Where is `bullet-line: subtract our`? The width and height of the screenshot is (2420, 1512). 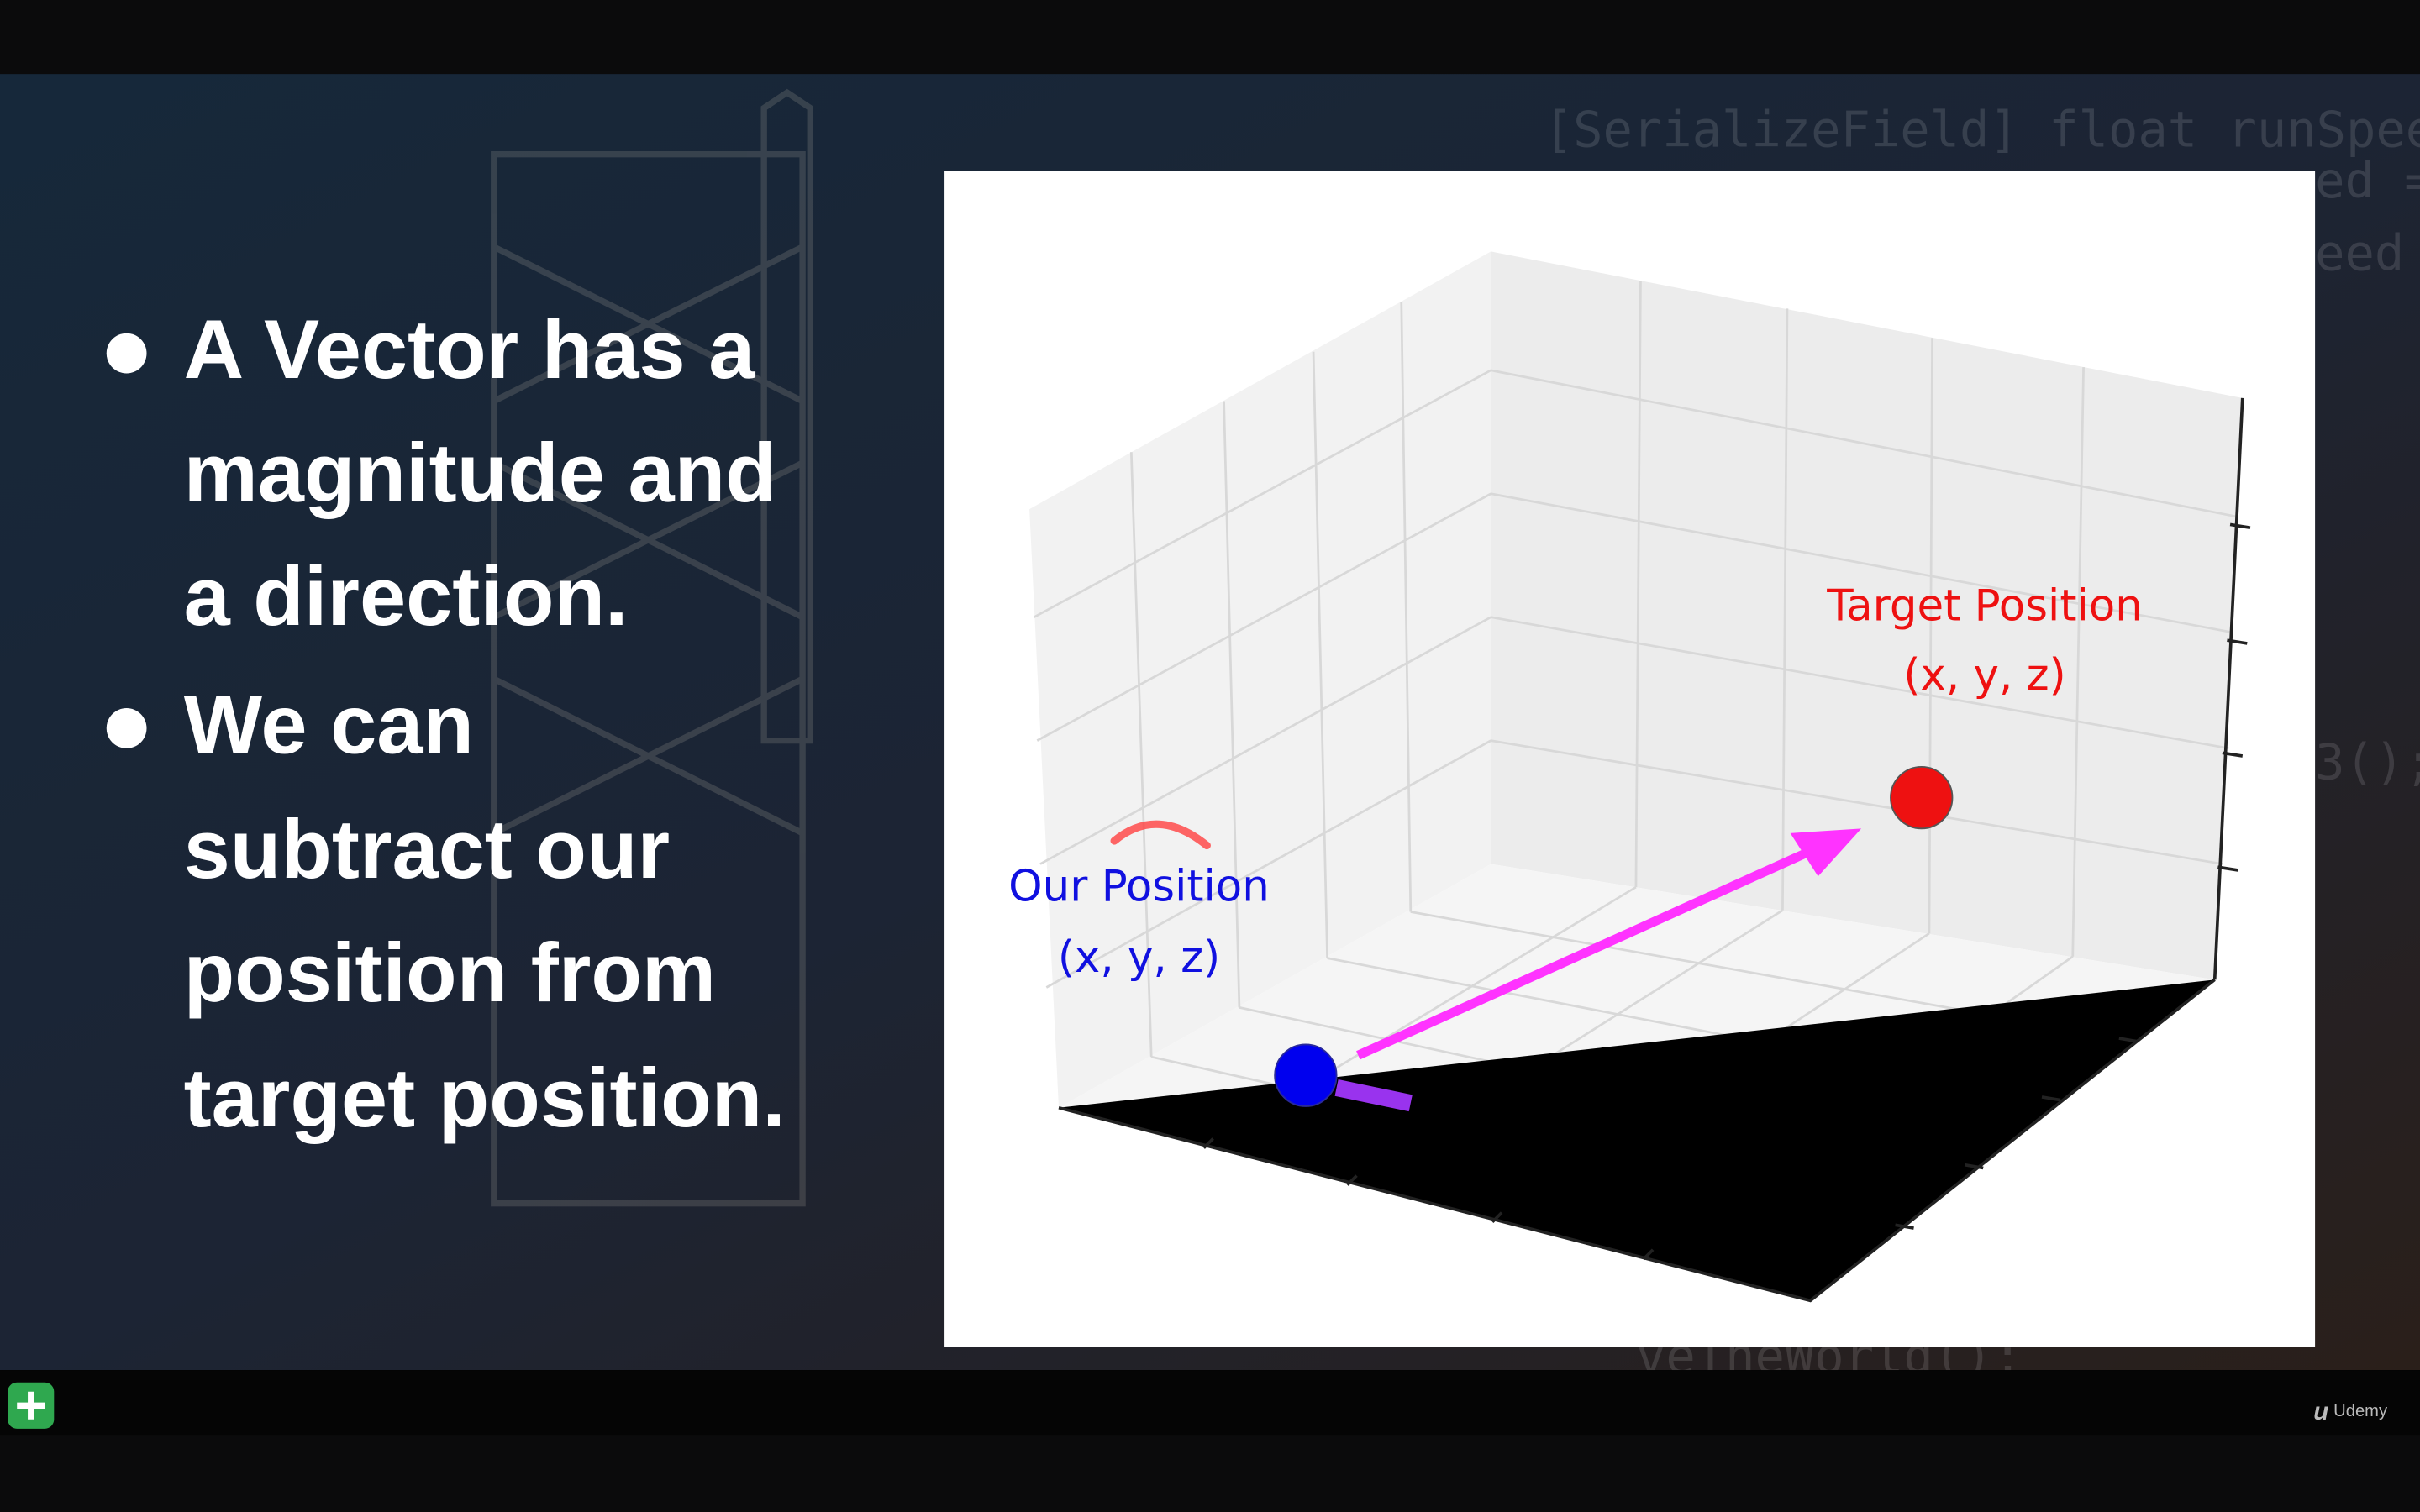 bullet-line: subtract our is located at coordinates (428, 849).